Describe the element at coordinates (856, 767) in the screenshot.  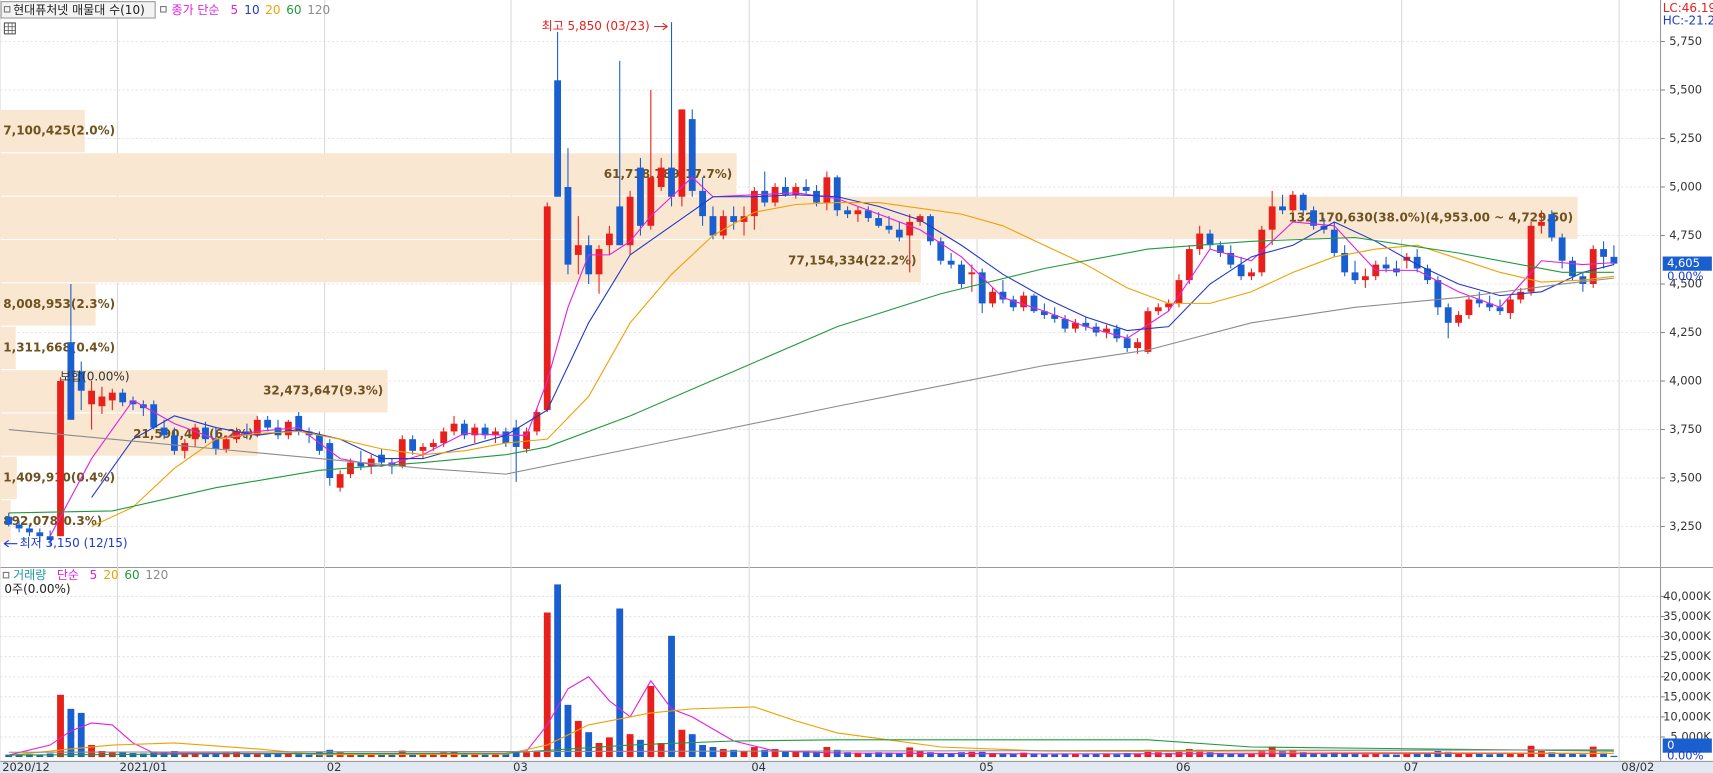
I see `date-strip` at that location.